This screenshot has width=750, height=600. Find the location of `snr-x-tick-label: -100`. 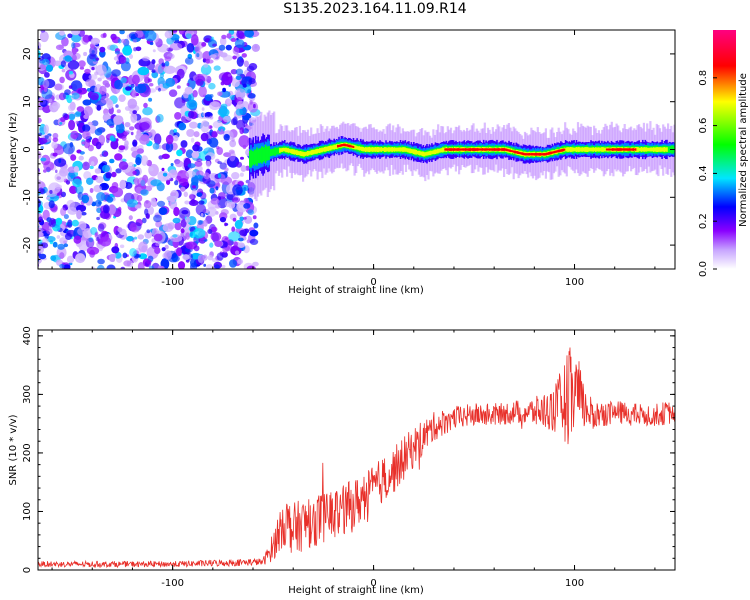

snr-x-tick-label: -100 is located at coordinates (172, 583).